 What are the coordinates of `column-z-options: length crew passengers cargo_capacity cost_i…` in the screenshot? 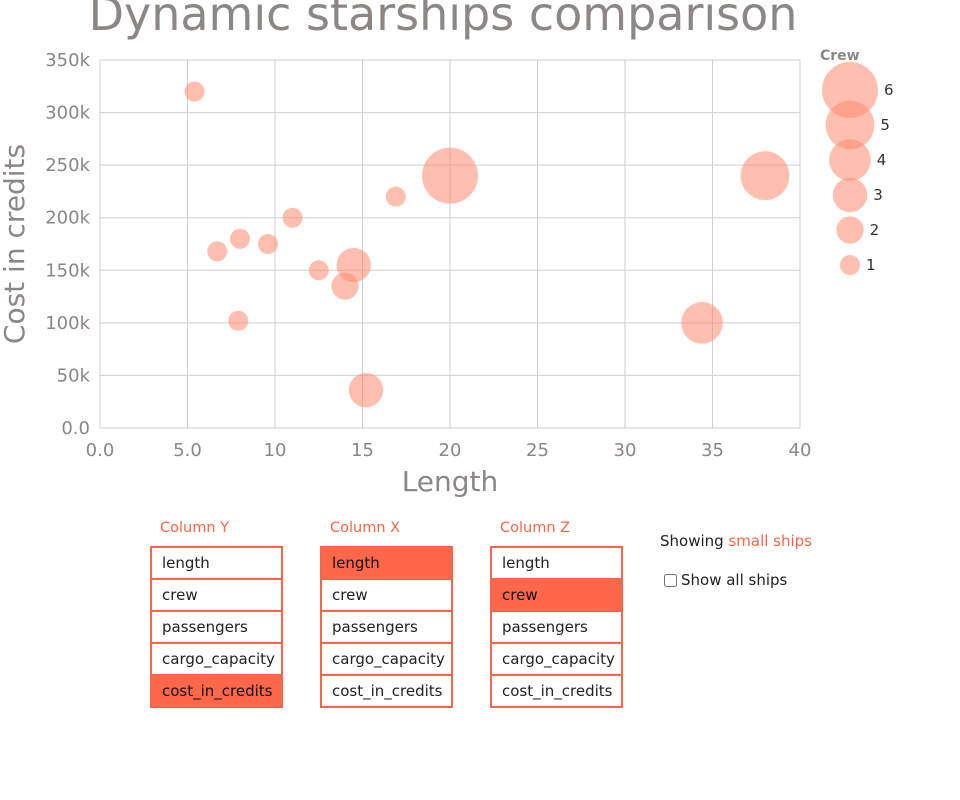 It's located at (556, 627).